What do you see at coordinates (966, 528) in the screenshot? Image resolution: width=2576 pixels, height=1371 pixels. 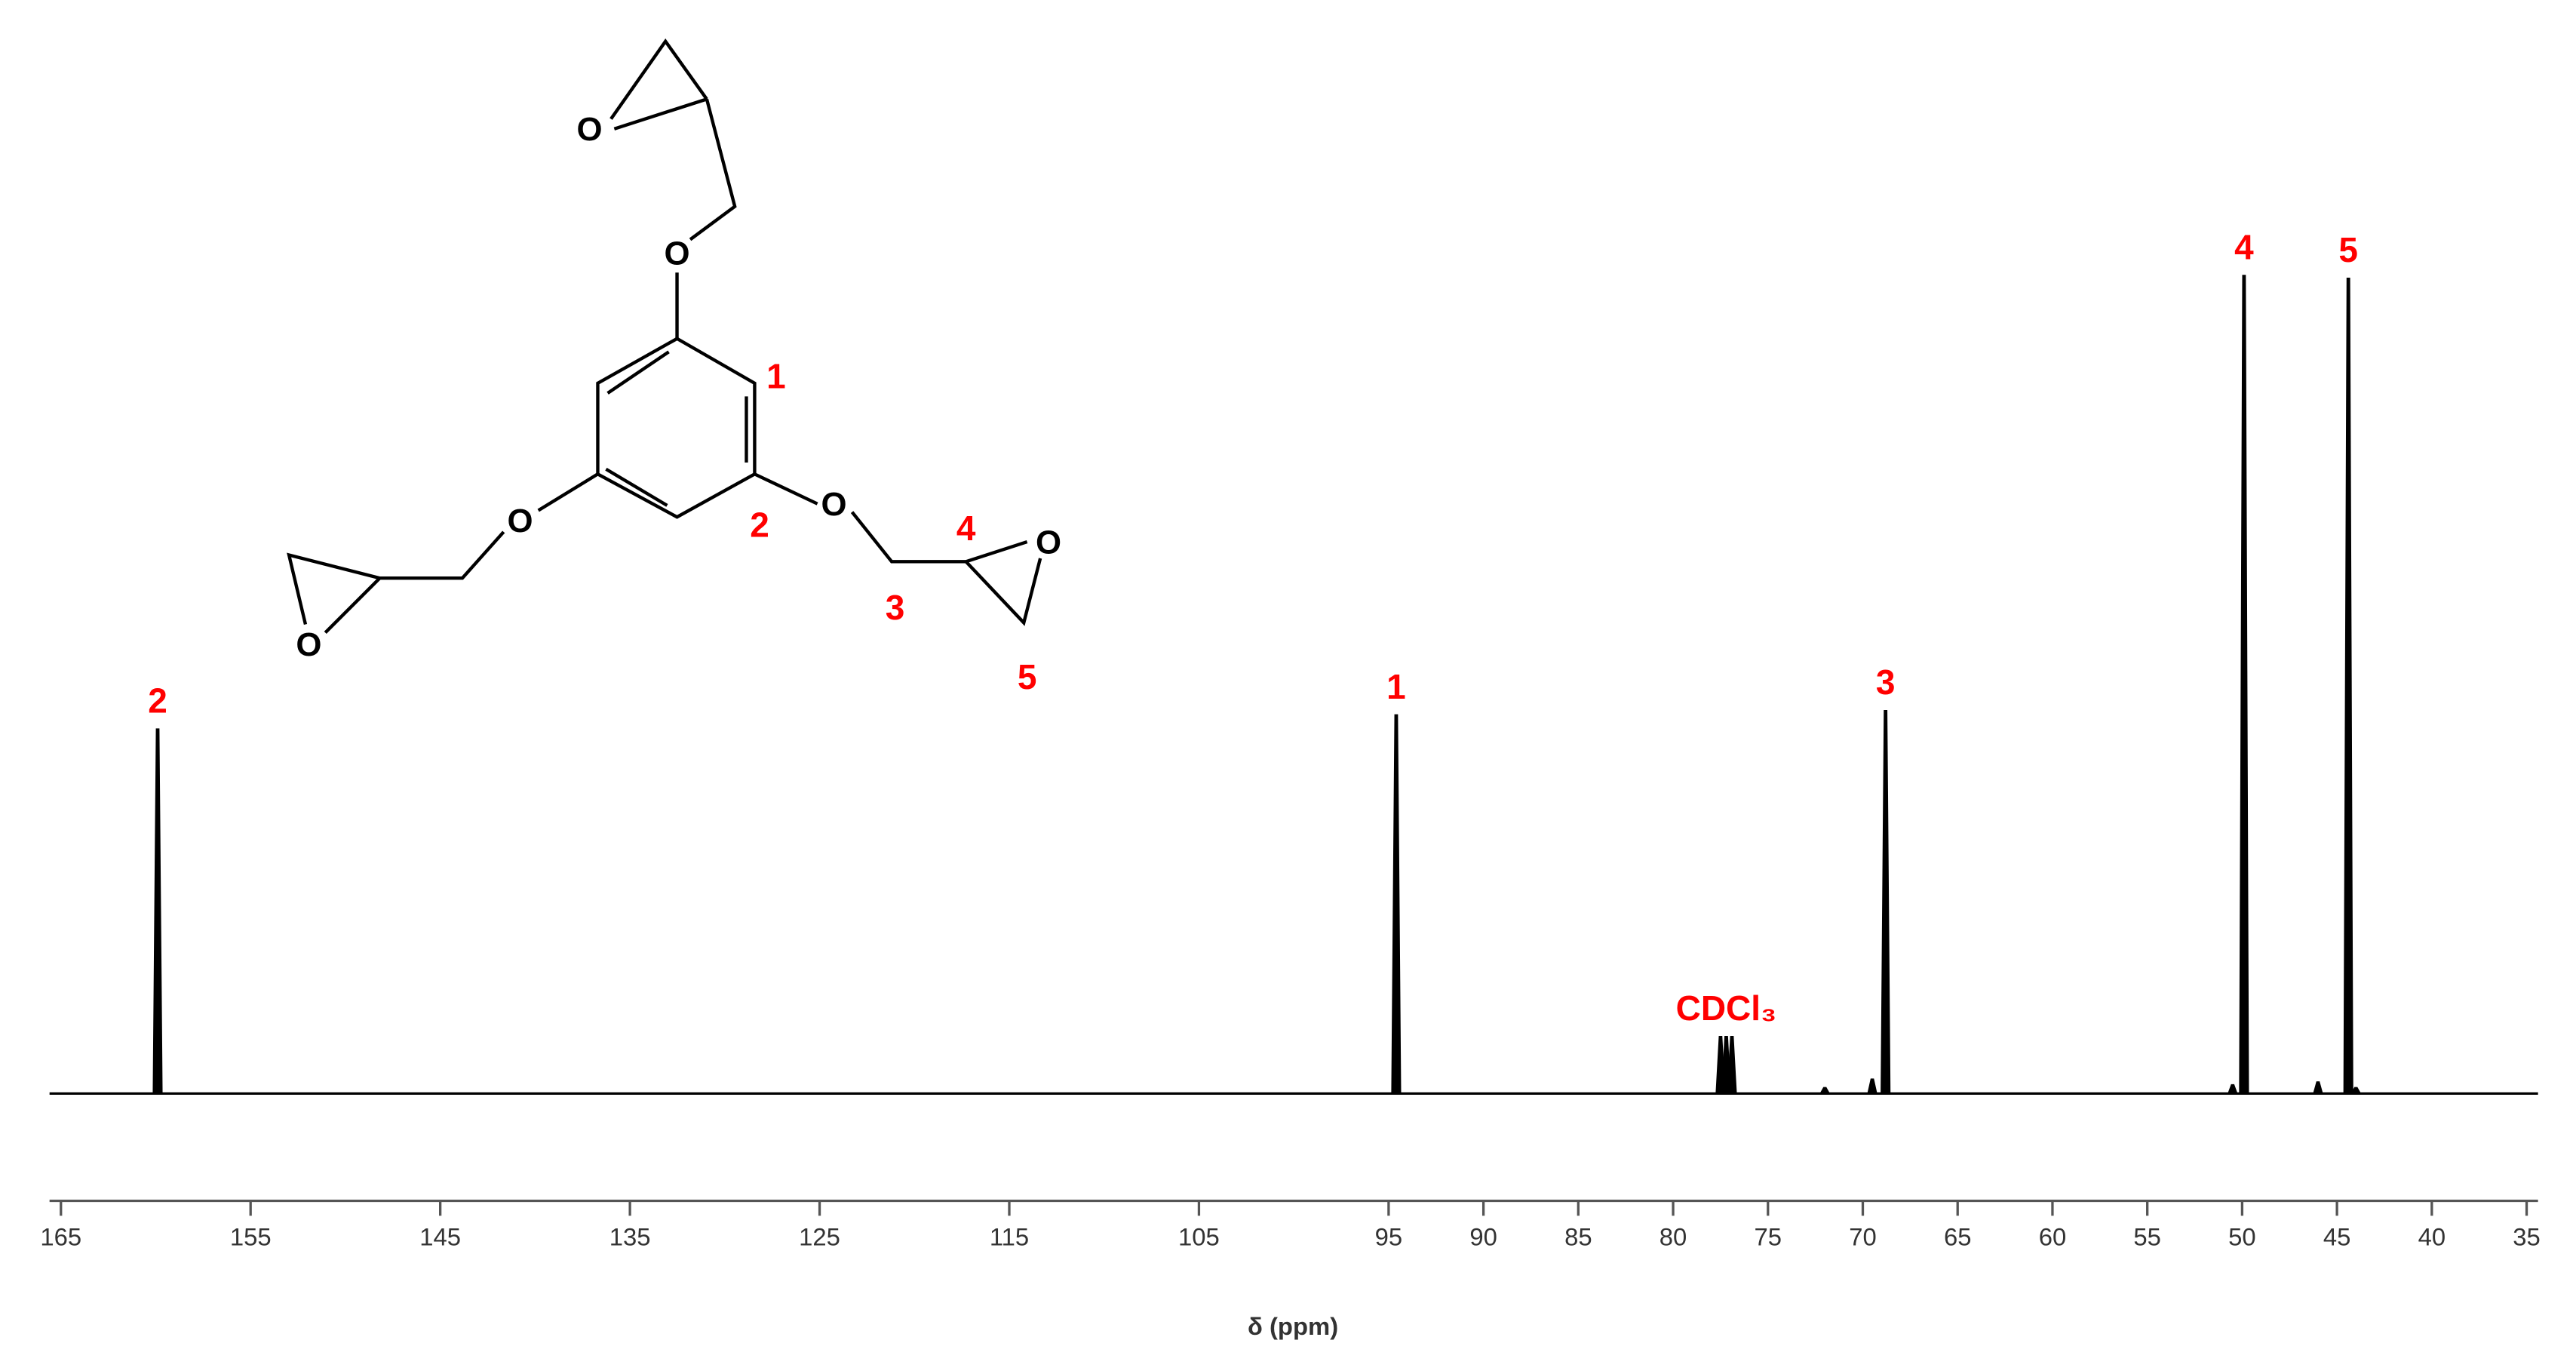 I see `position-label: 4` at bounding box center [966, 528].